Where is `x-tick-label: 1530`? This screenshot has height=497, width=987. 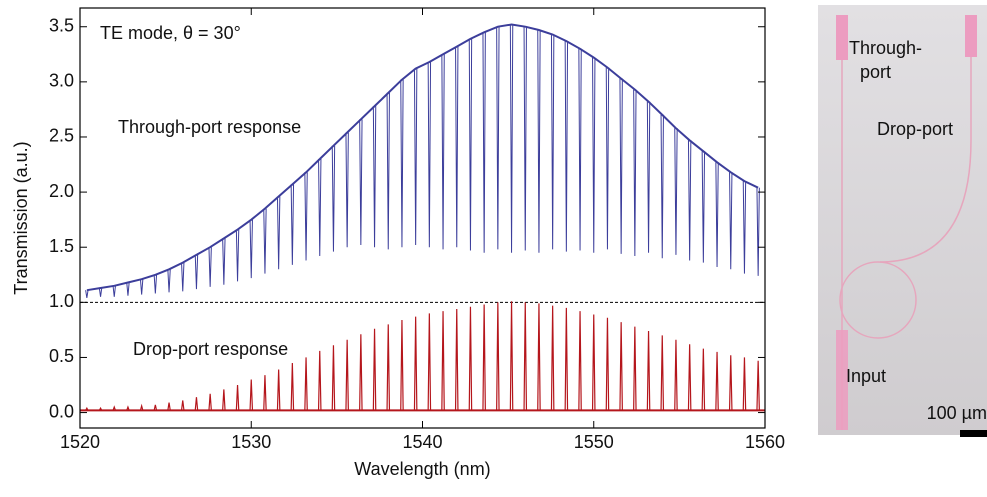
x-tick-label: 1530 is located at coordinates (251, 442).